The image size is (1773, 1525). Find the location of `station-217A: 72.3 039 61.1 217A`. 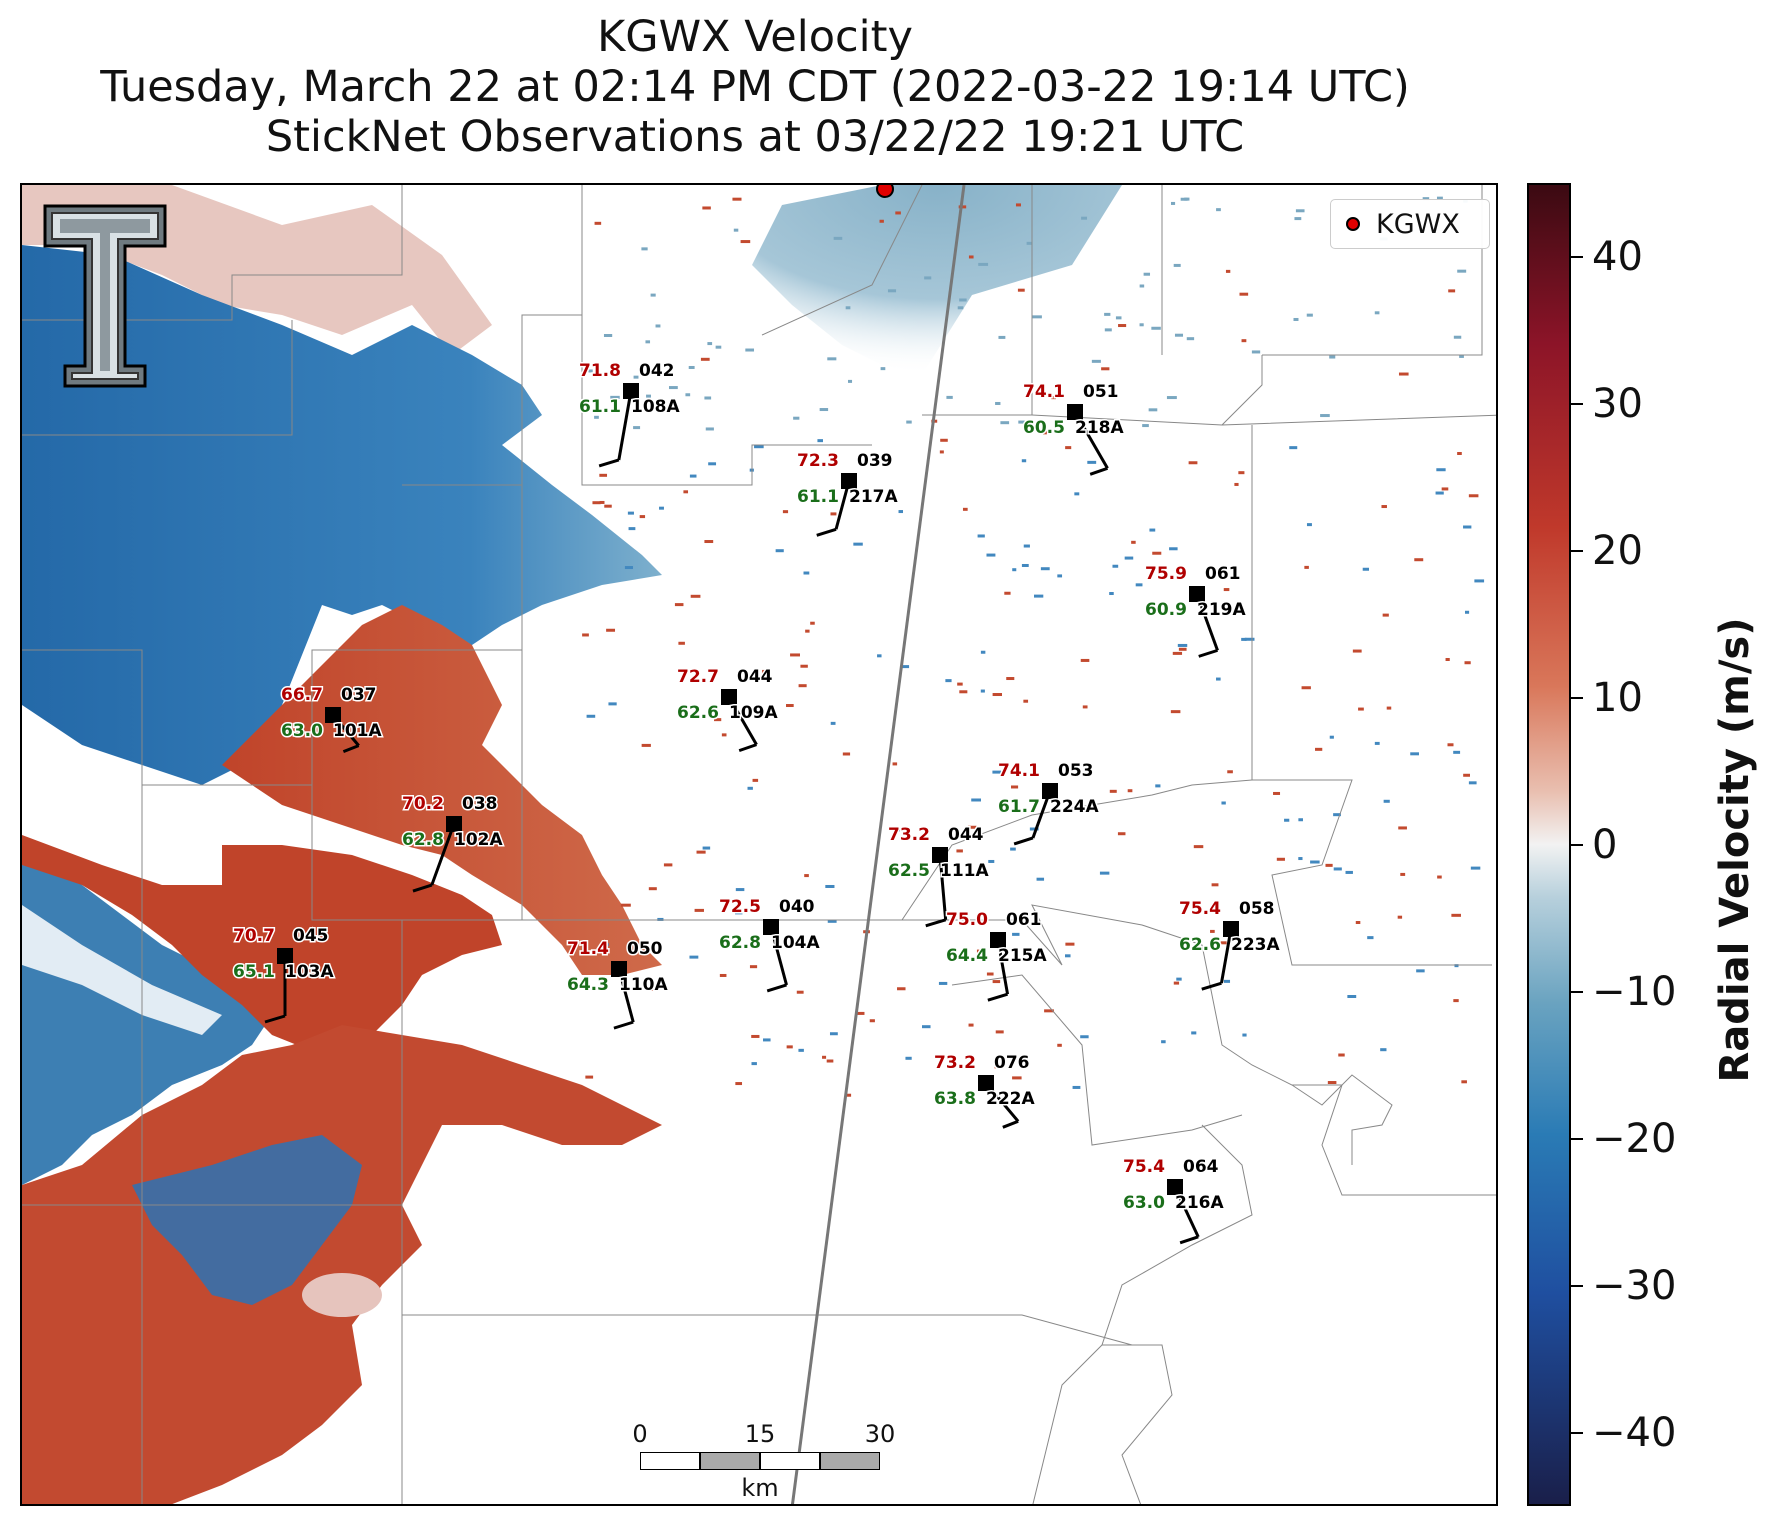

station-217A: 72.3 039 61.1 217A is located at coordinates (848, 493).